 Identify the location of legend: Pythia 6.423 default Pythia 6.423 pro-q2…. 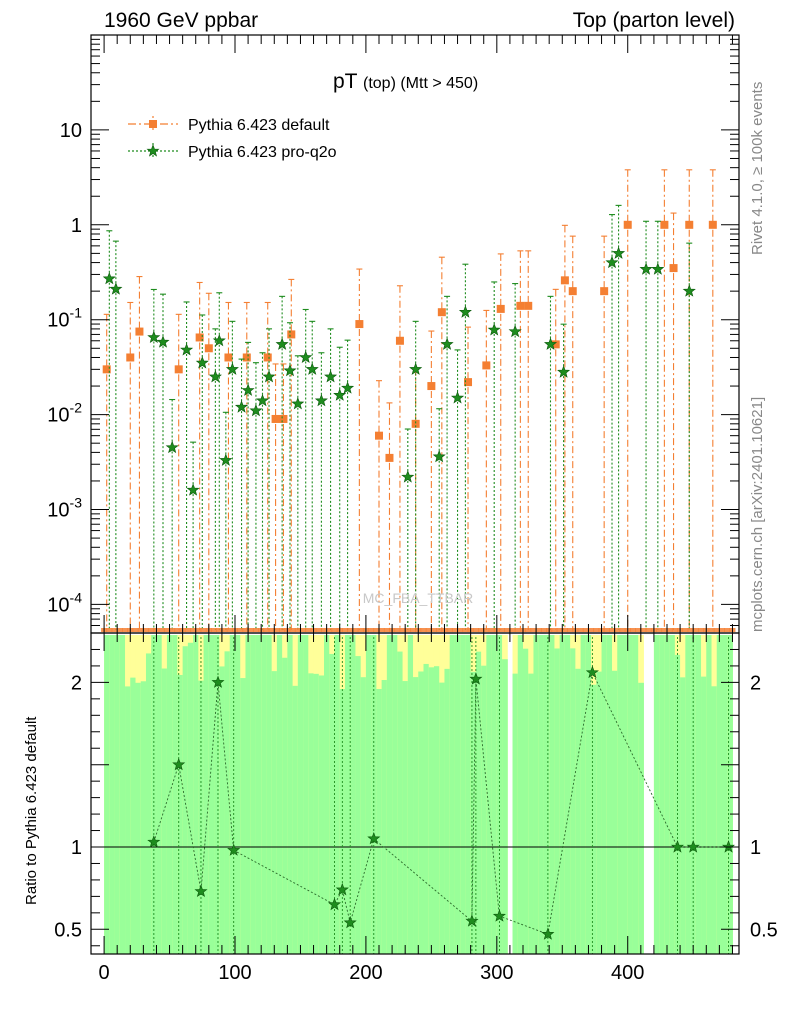
(232, 138).